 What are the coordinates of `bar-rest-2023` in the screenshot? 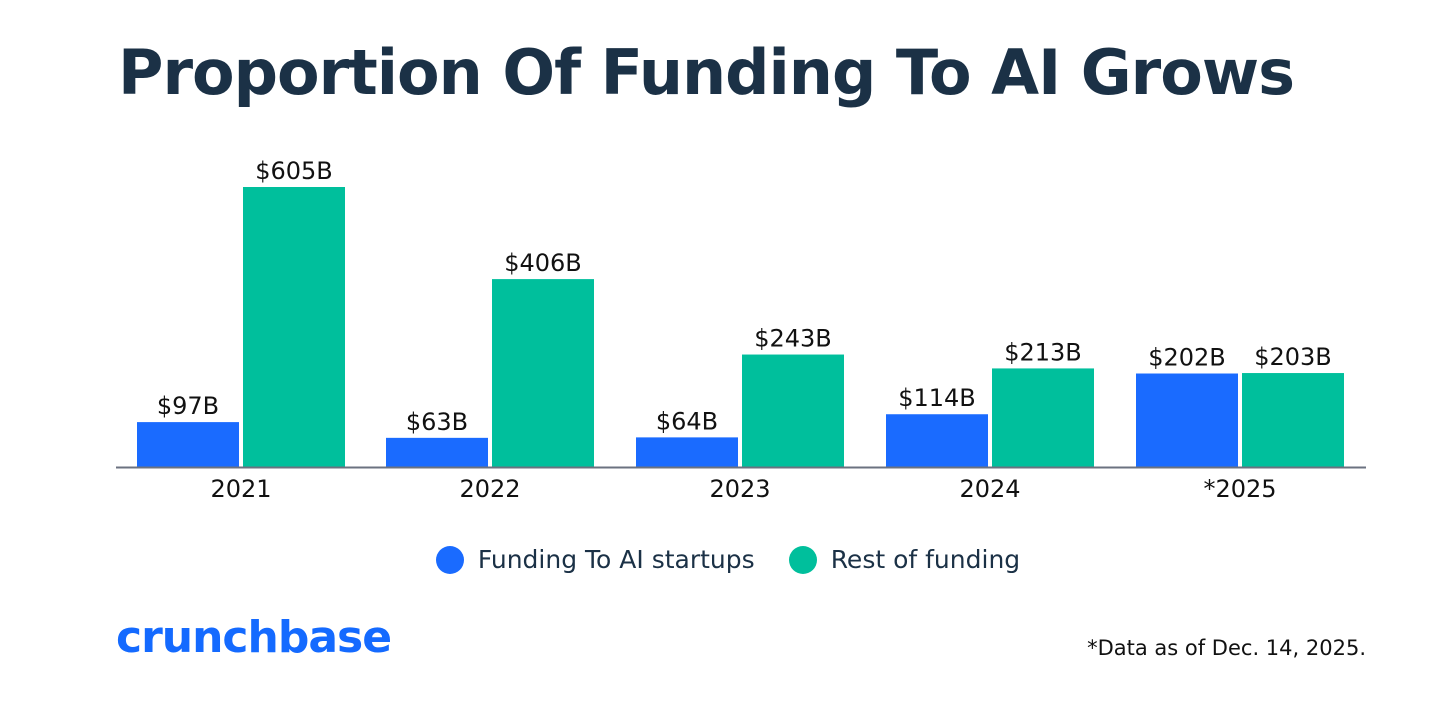 It's located at (793, 410).